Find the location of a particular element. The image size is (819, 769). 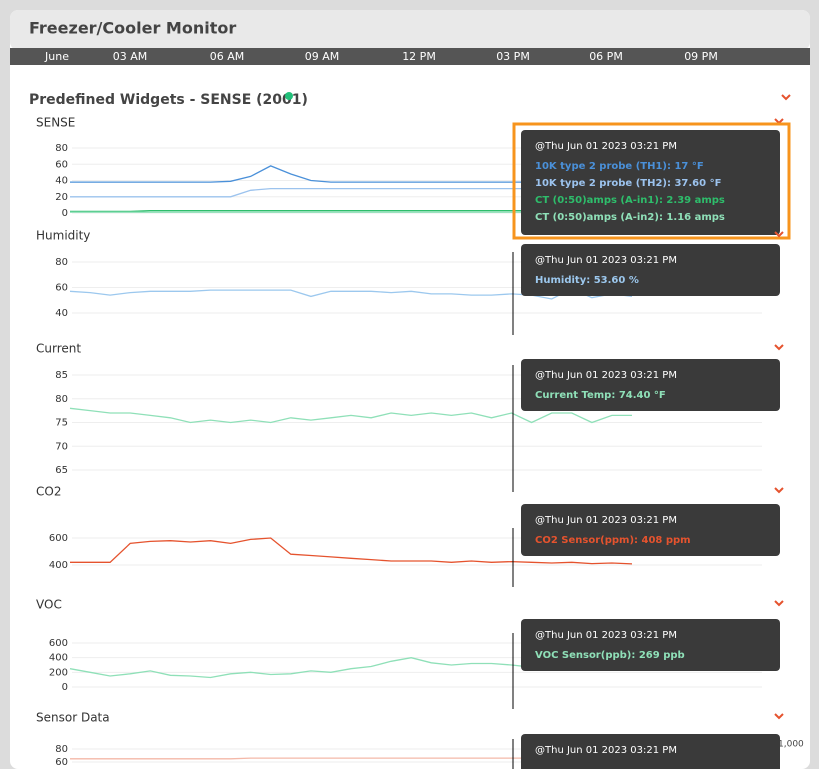

y-tick-label: 20 is located at coordinates (61, 197).